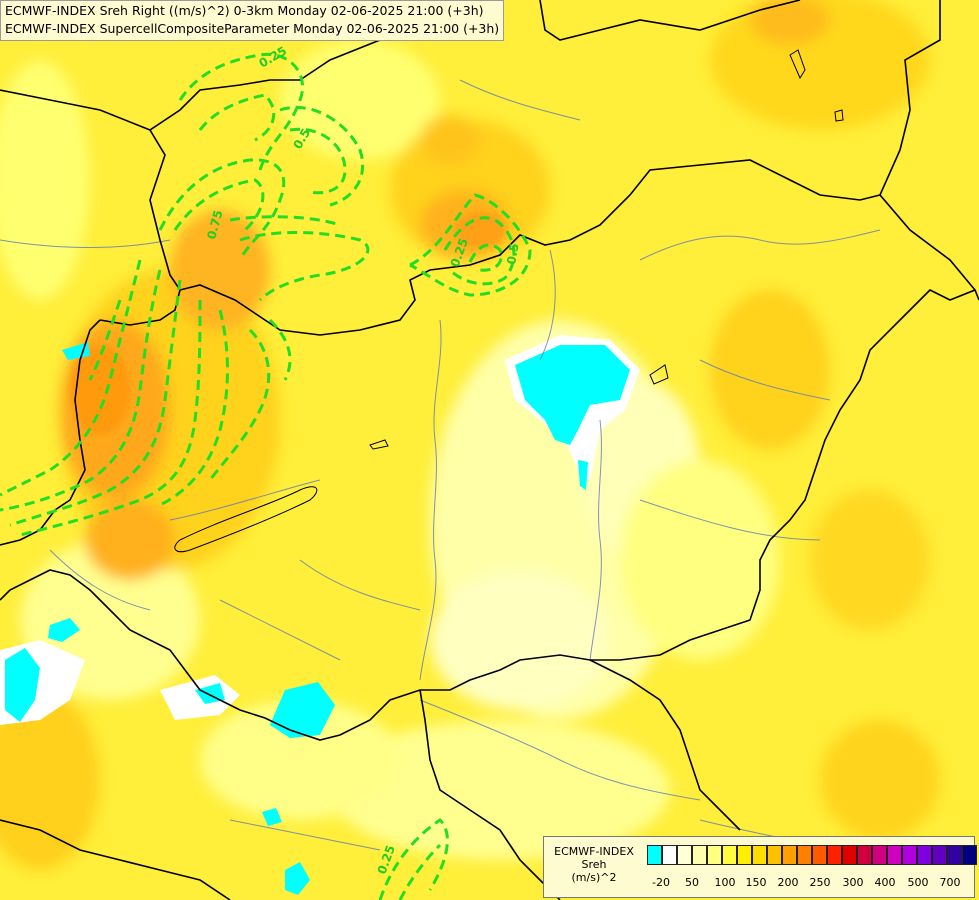 Image resolution: width=979 pixels, height=900 pixels. What do you see at coordinates (50, 780) in the screenshot?
I see `field-gold-sw` at bounding box center [50, 780].